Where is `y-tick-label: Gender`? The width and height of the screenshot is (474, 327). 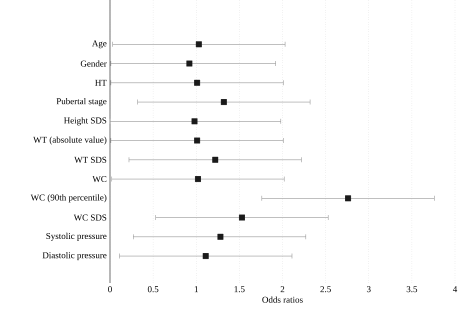
y-tick-label: Gender is located at coordinates (93, 63).